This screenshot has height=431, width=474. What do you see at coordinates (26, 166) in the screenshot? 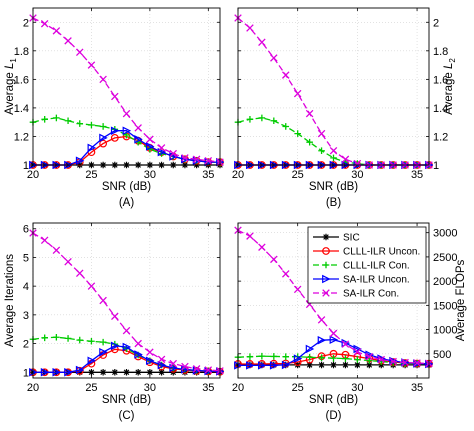
I see `y-tick-label: 1` at bounding box center [26, 166].